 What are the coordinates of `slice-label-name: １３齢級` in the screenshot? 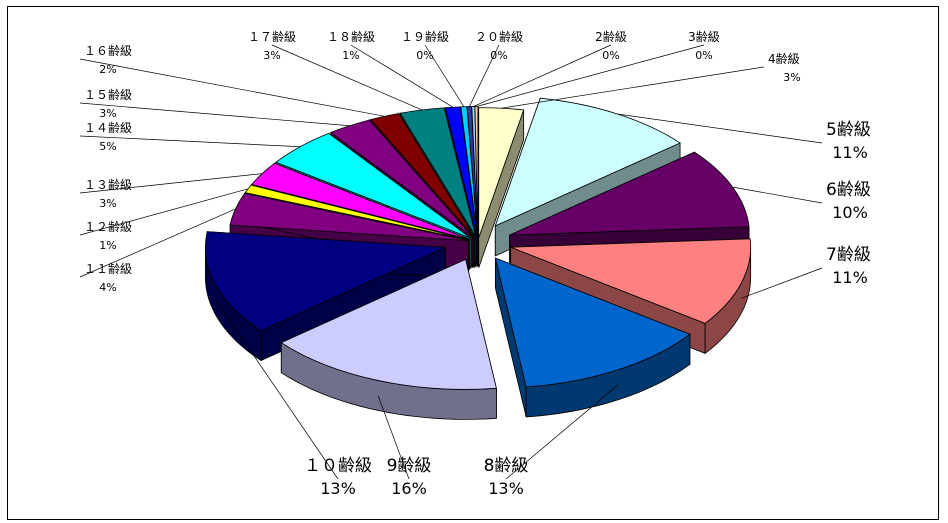 It's located at (108, 184).